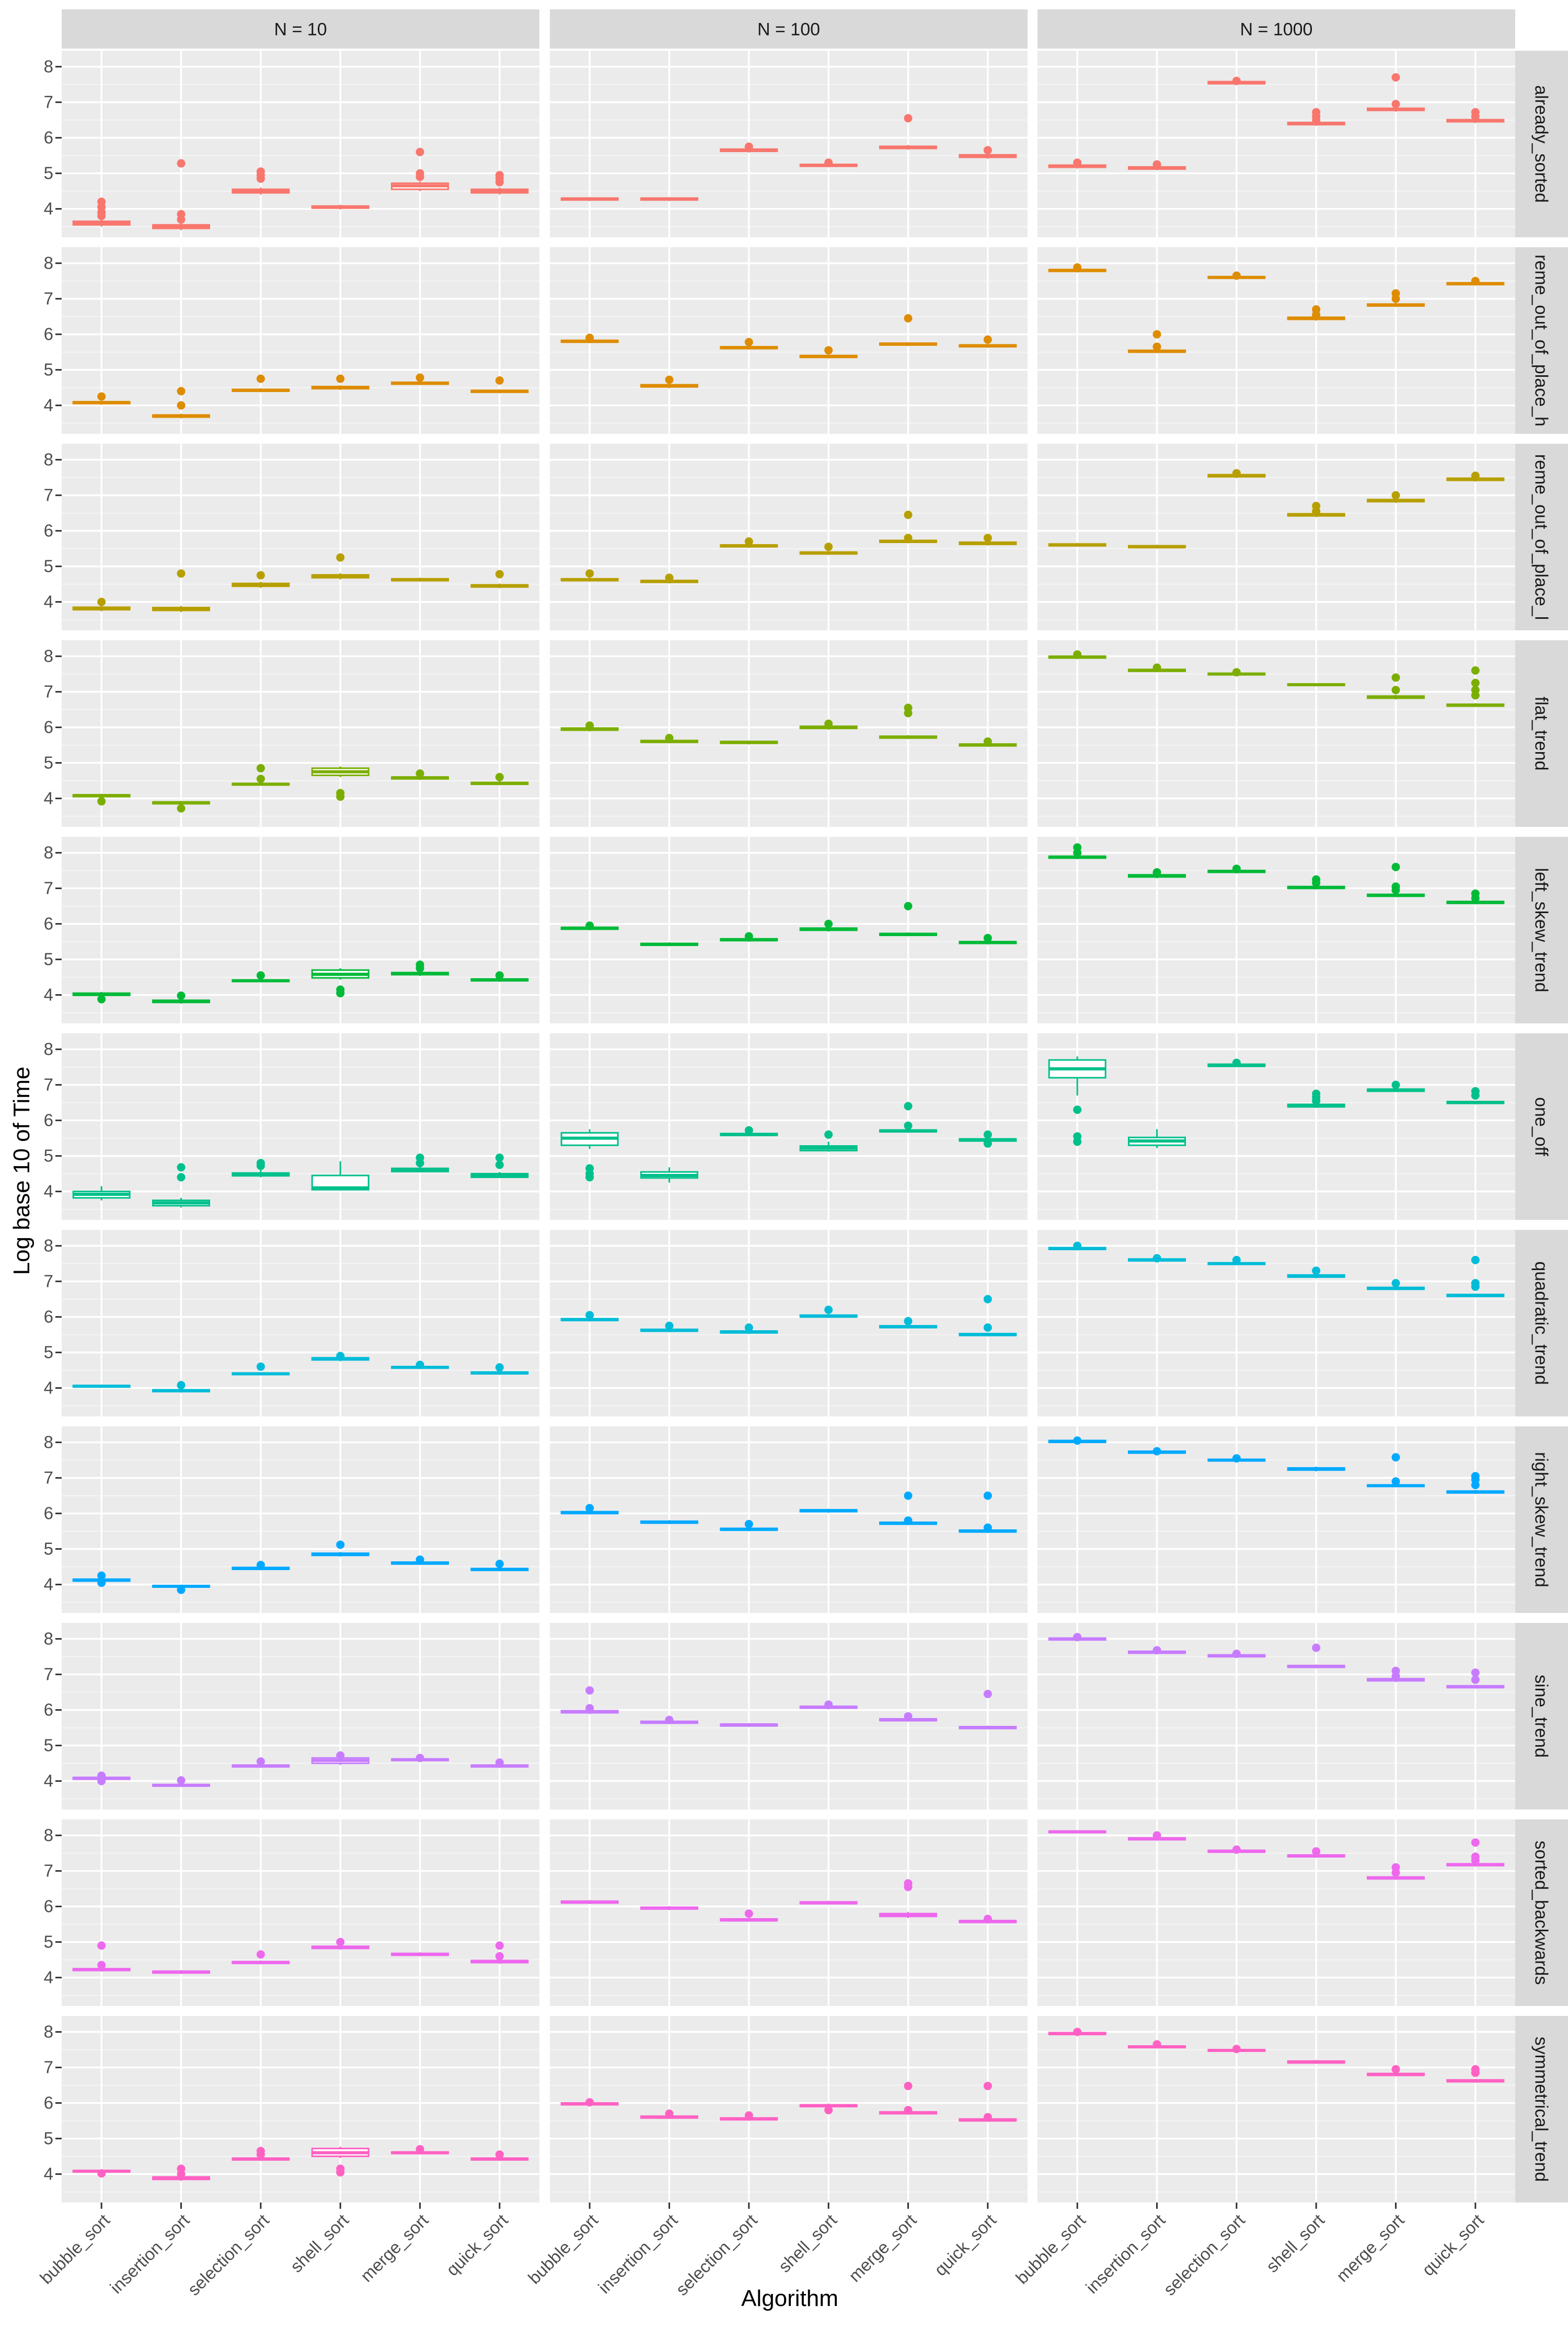 This screenshot has width=1568, height=2352. Describe the element at coordinates (789, 2298) in the screenshot. I see `x-axis-title: Algorithm` at that location.